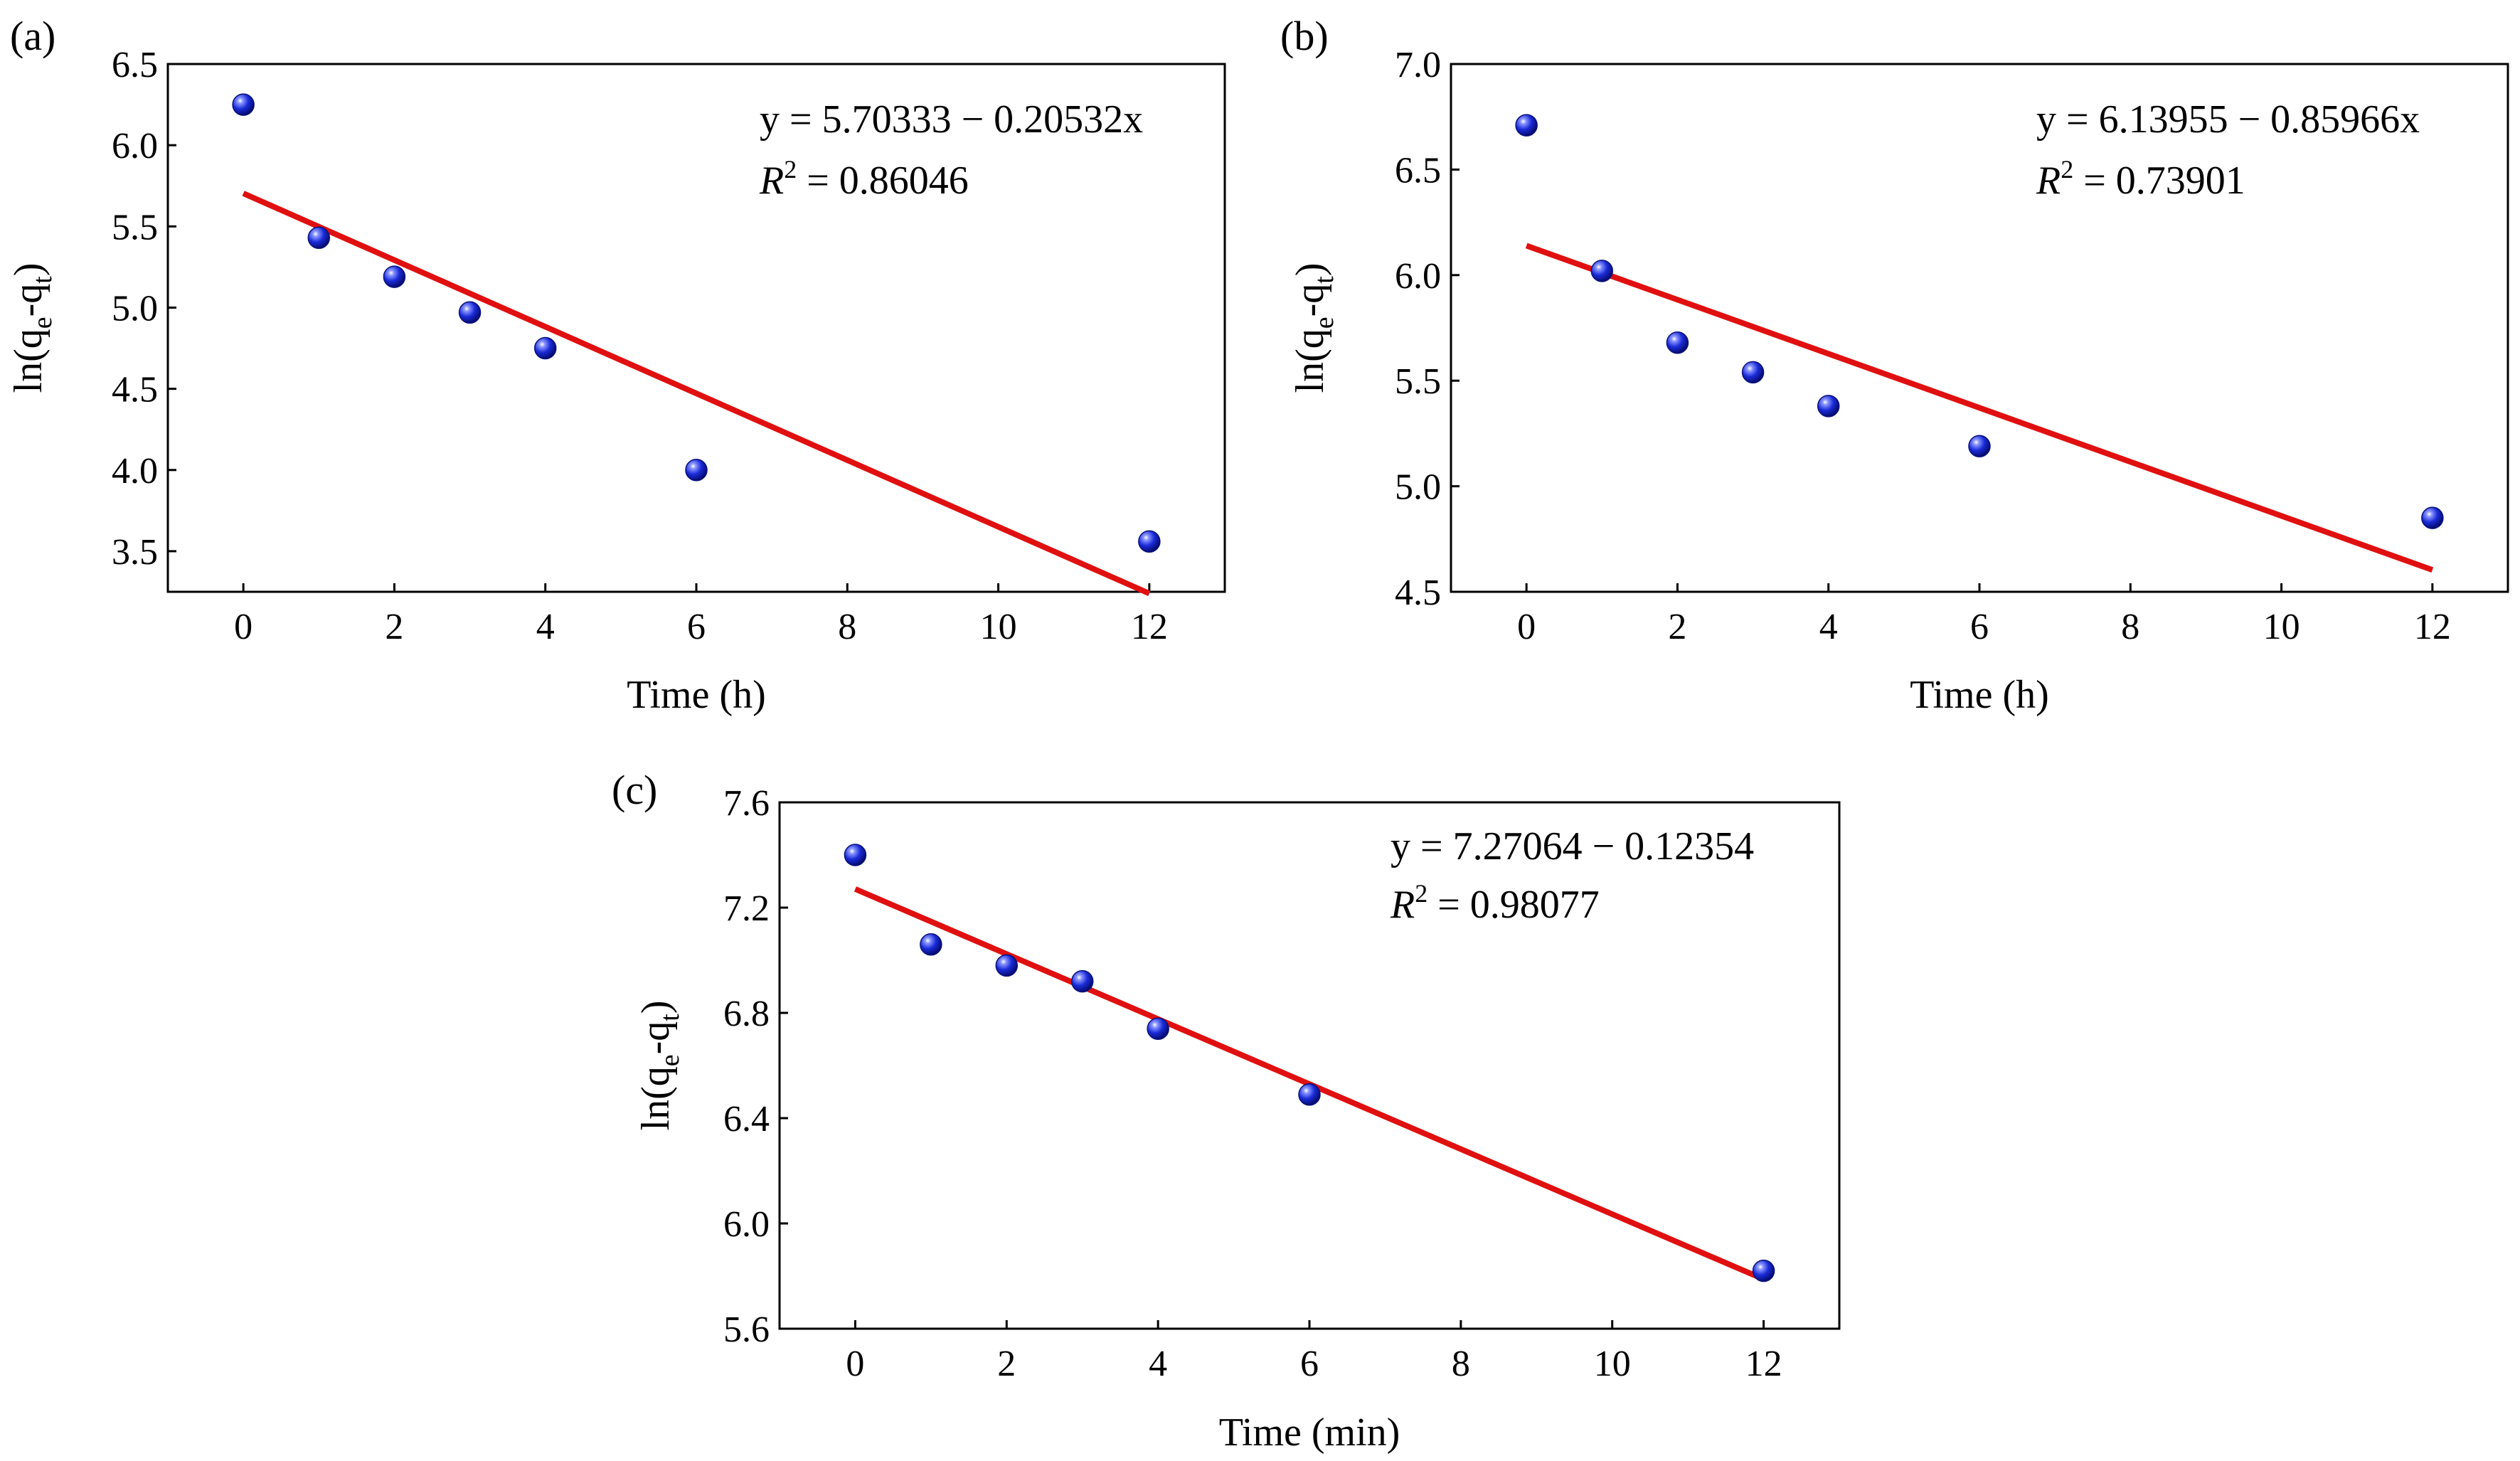 The width and height of the screenshot is (2520, 1461). Describe the element at coordinates (32, 36) in the screenshot. I see `panel-label: (a)` at that location.